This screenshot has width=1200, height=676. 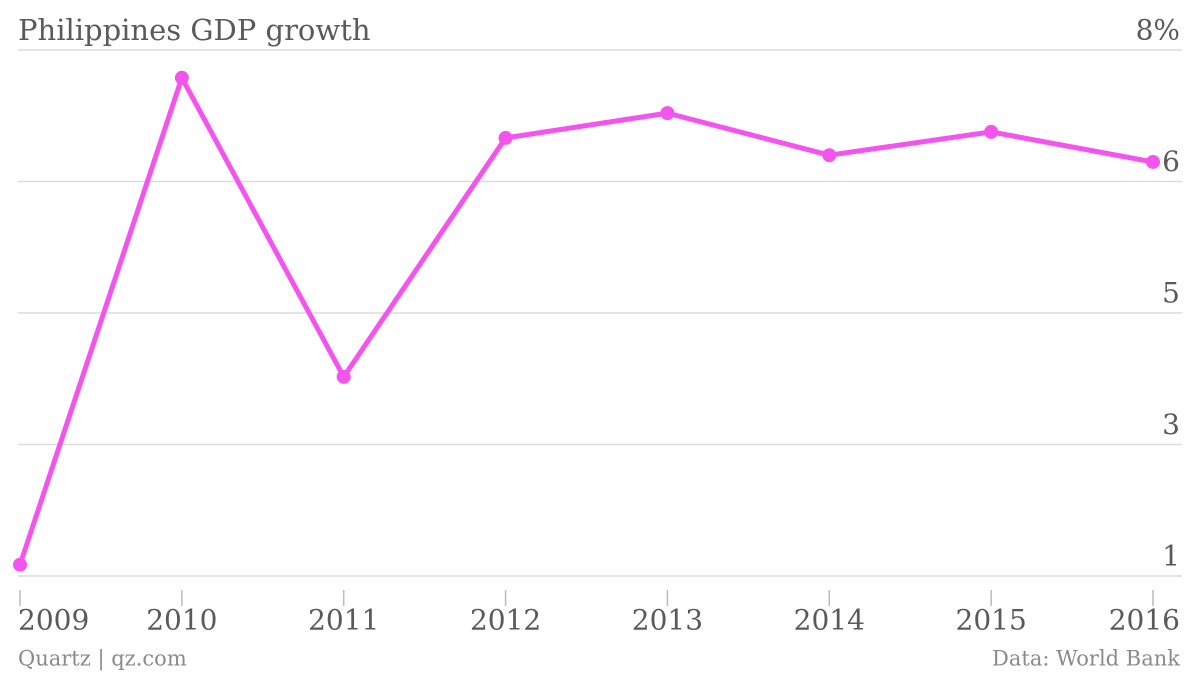 What do you see at coordinates (1171, 424) in the screenshot?
I see `y-tick-label: 3` at bounding box center [1171, 424].